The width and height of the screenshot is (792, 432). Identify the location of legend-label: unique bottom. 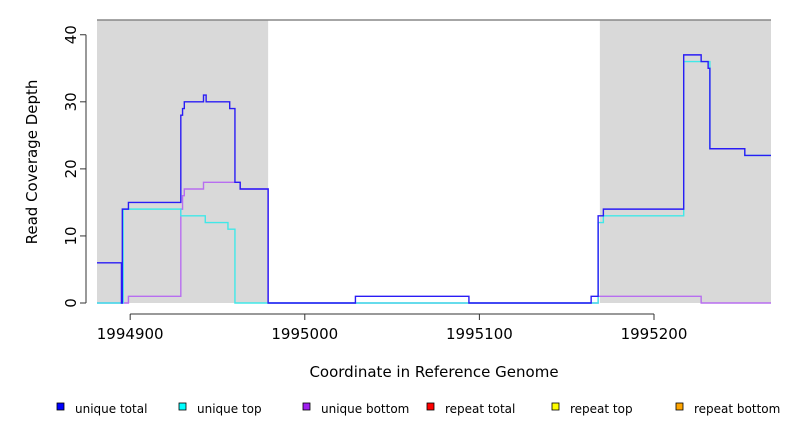
(365, 409).